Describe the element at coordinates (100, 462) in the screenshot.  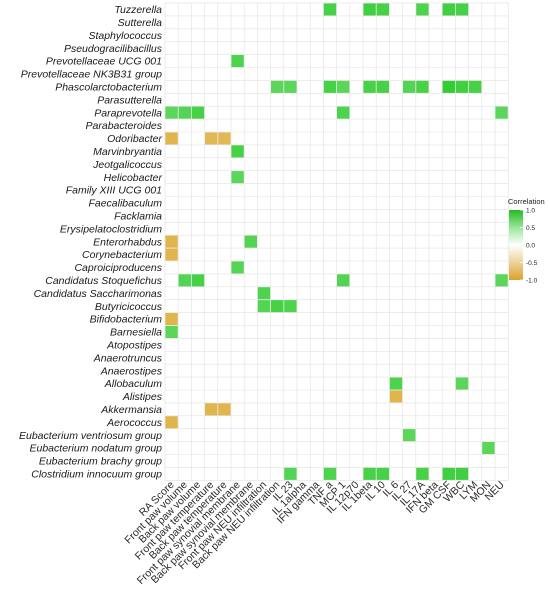
I see `row-label: Eubacterium brachy group` at that location.